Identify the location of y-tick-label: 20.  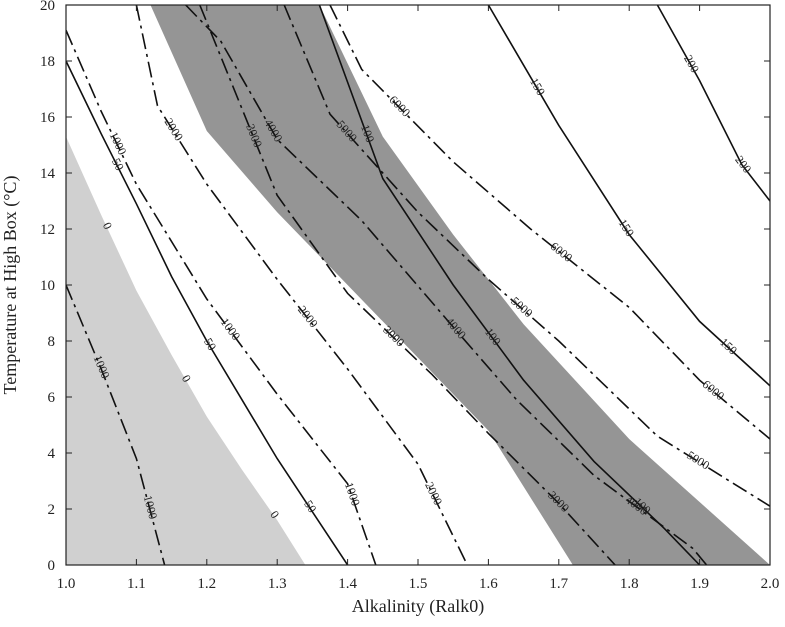
(47, 7).